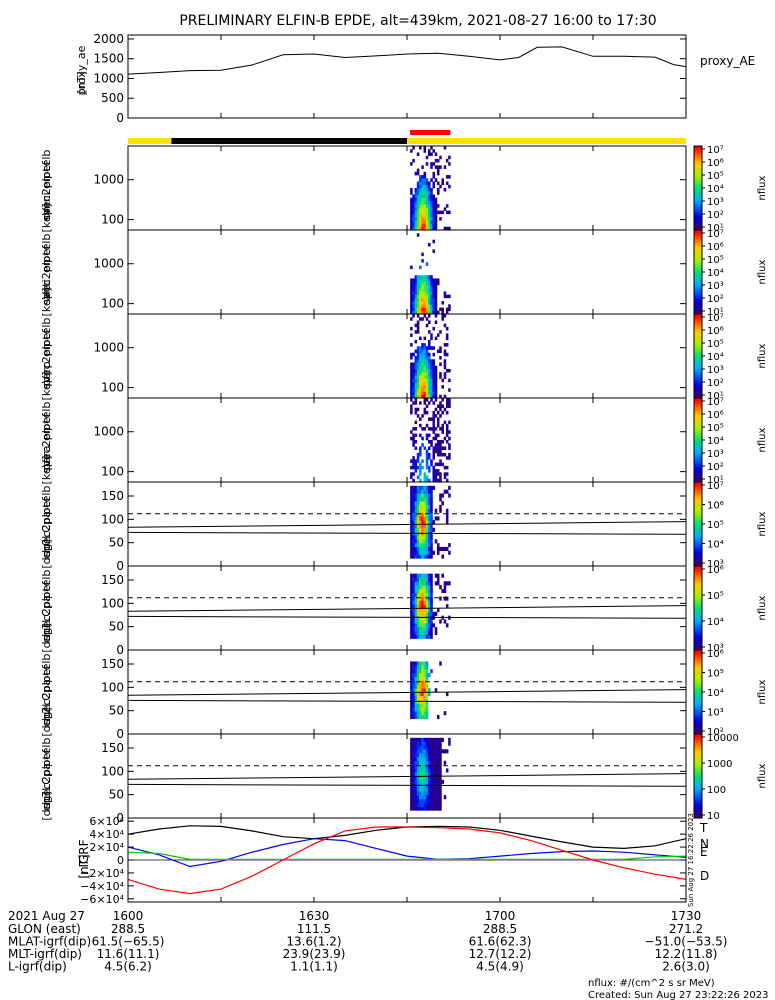 Image resolution: width=775 pixels, height=1000 pixels. What do you see at coordinates (704, 876) in the screenshot?
I see `series-label-D: D` at bounding box center [704, 876].